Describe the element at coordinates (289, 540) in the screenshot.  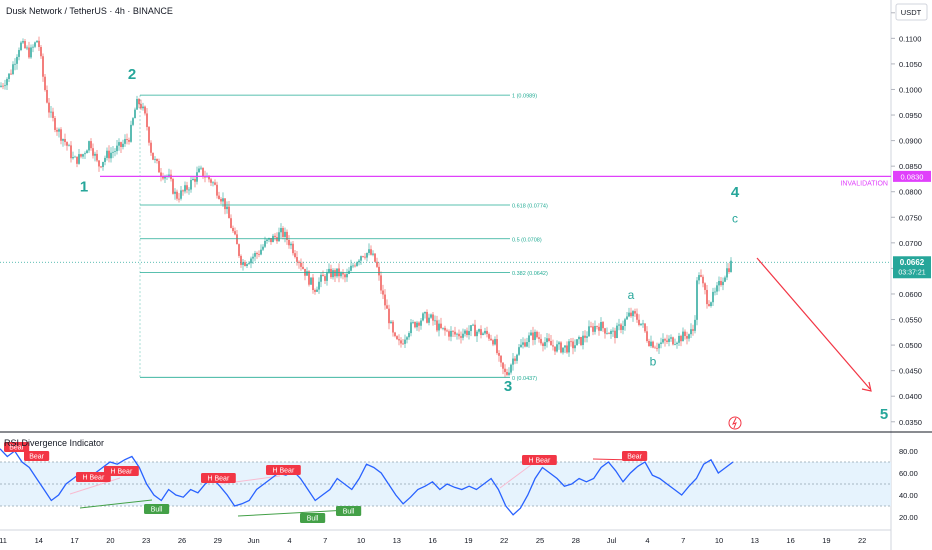
I see `time-tick-label: 4` at that location.